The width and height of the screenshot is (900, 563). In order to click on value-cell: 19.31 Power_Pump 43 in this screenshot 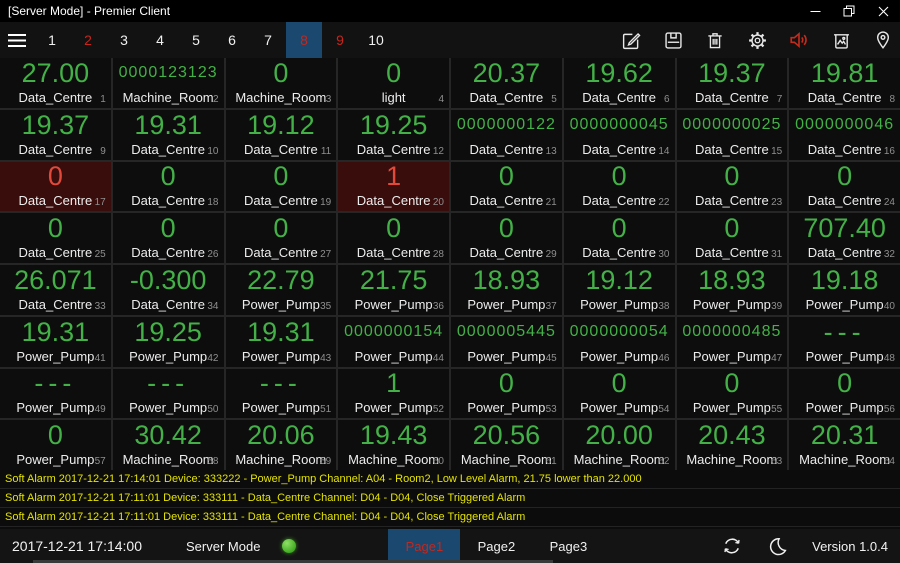, I will do `click(281, 341)`.